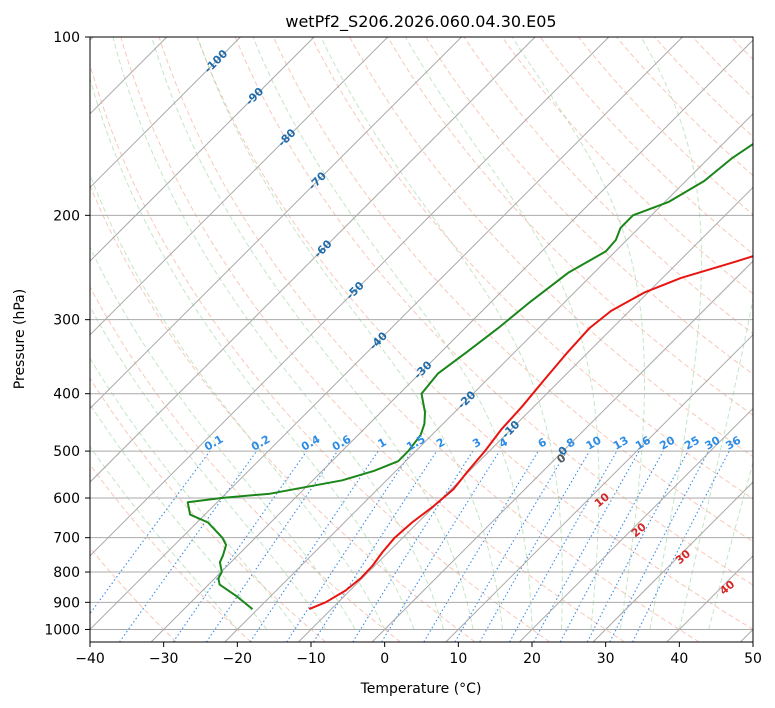 Image resolution: width=775 pixels, height=708 pixels. I want to click on y-tick-label: 200, so click(66, 216).